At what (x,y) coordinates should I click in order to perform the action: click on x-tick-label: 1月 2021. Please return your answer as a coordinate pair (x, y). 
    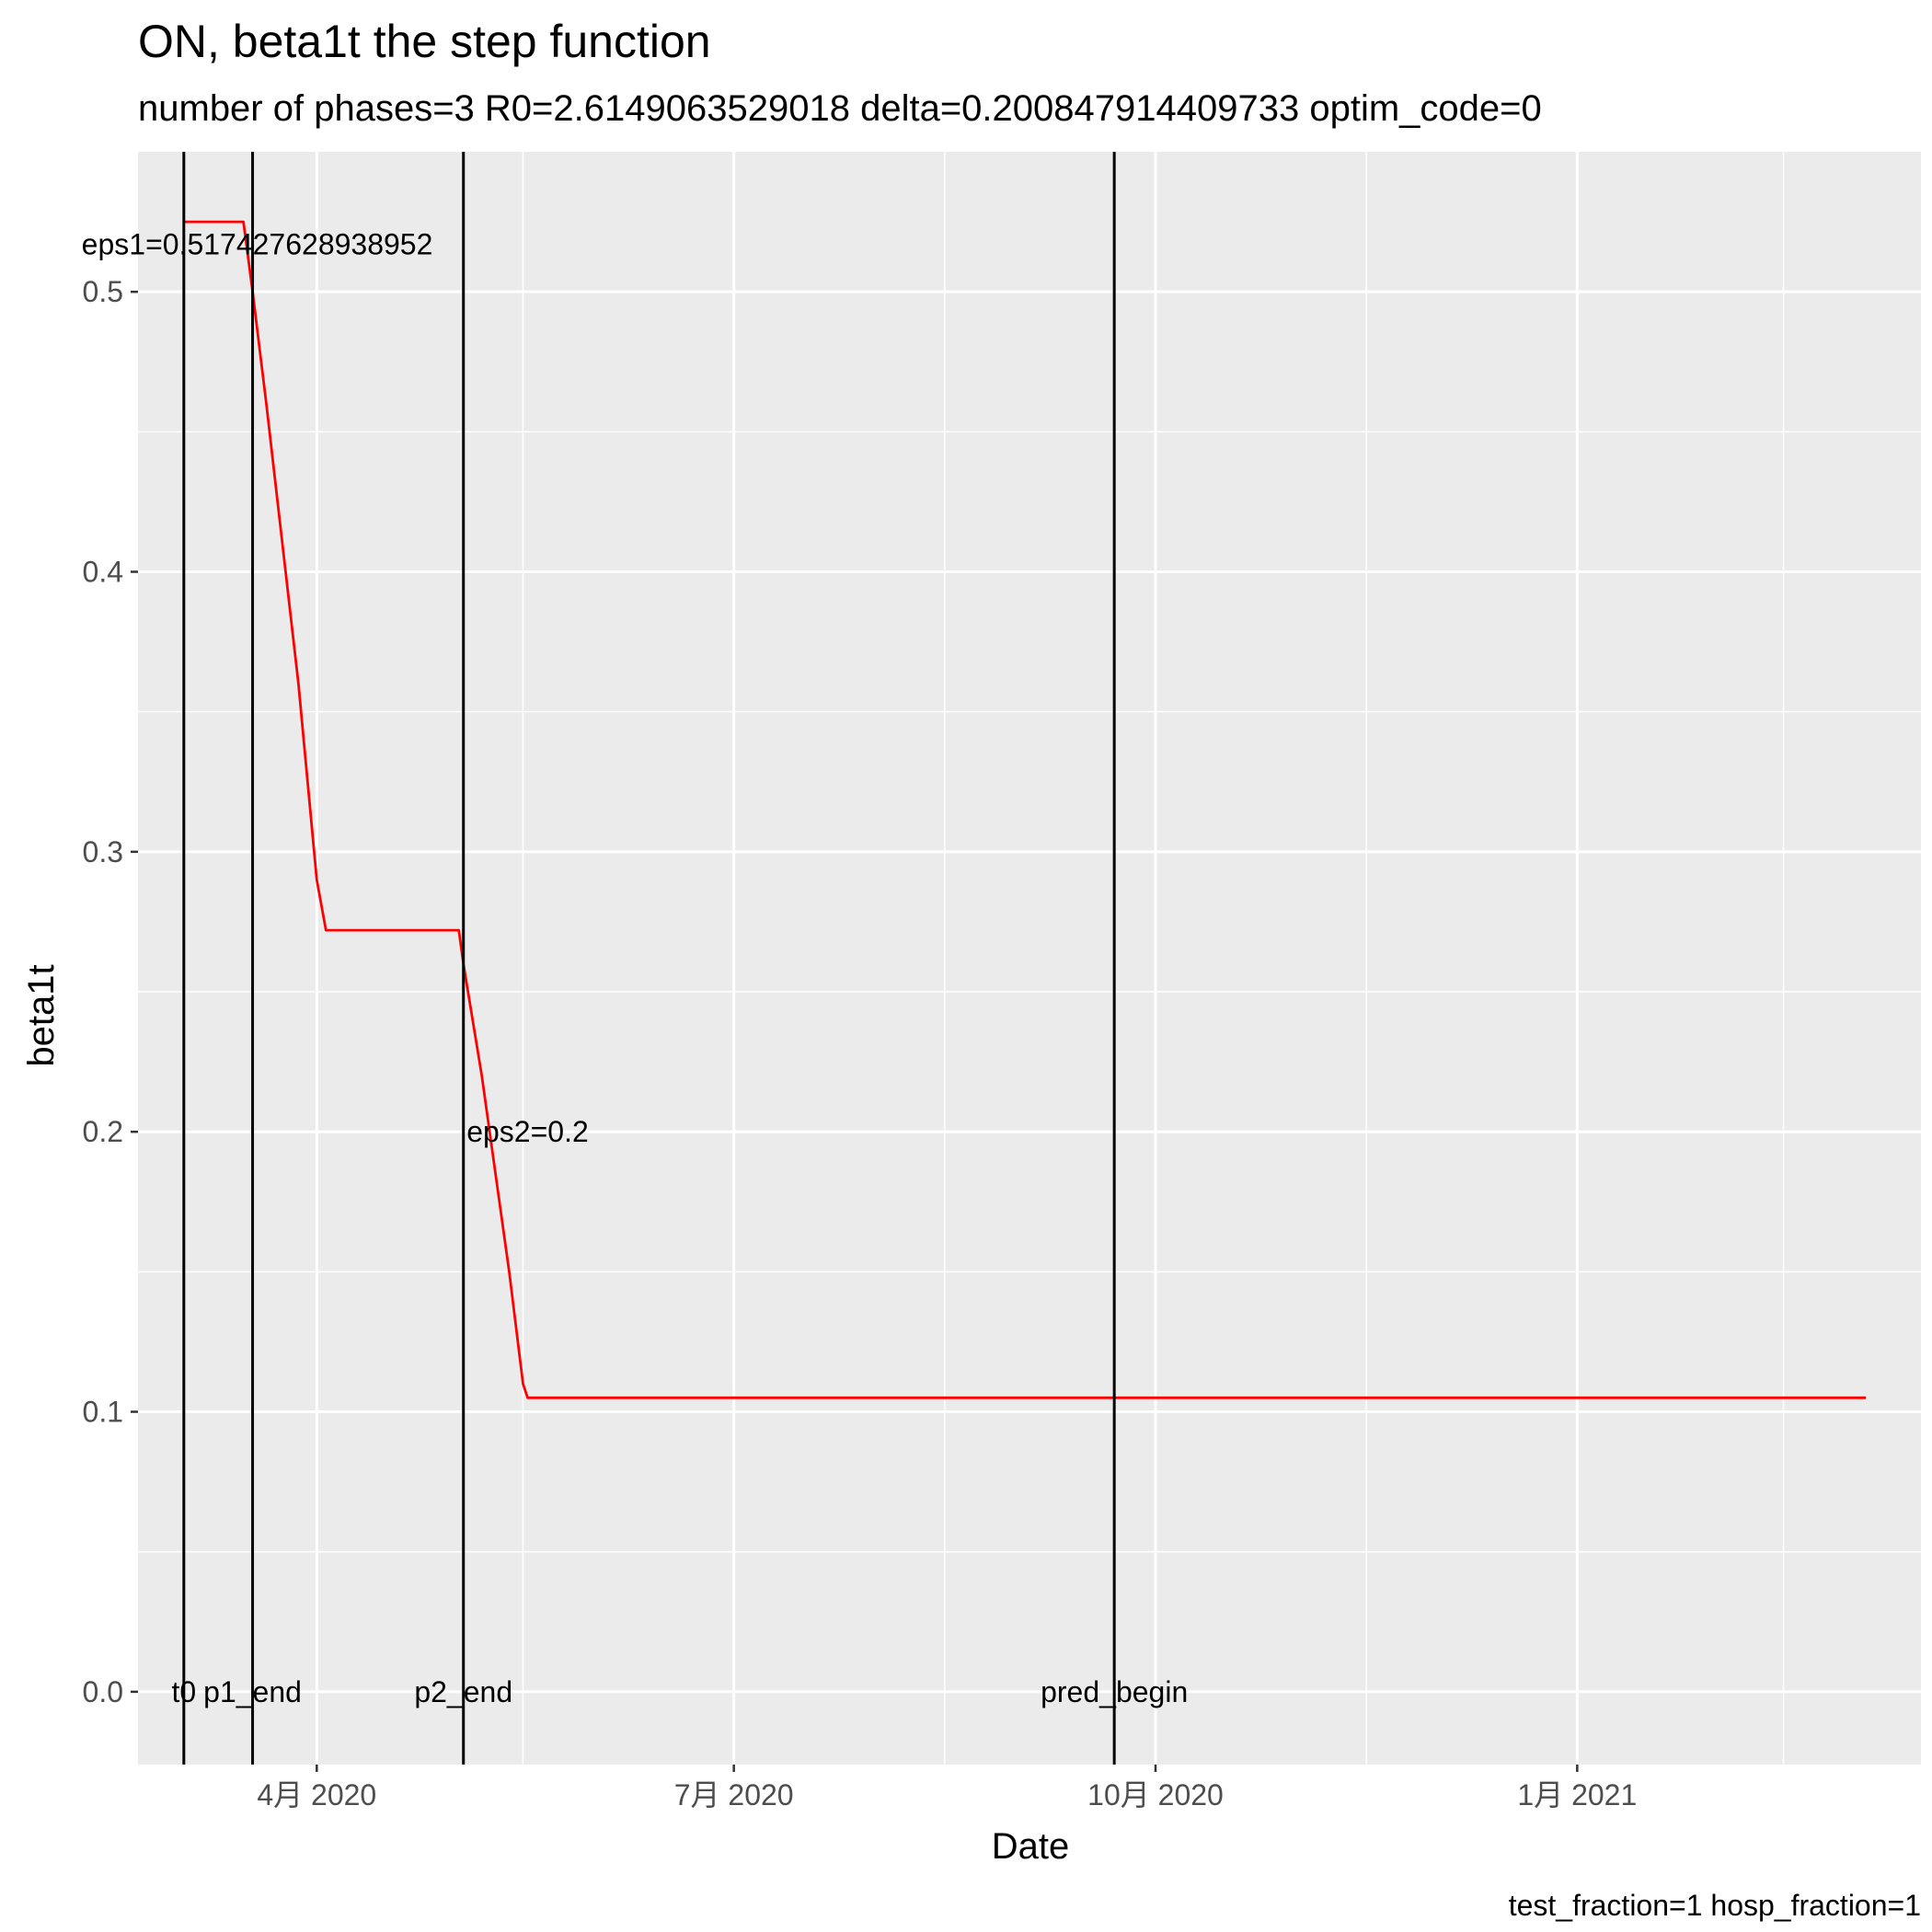
    Looking at the image, I should click on (1577, 1794).